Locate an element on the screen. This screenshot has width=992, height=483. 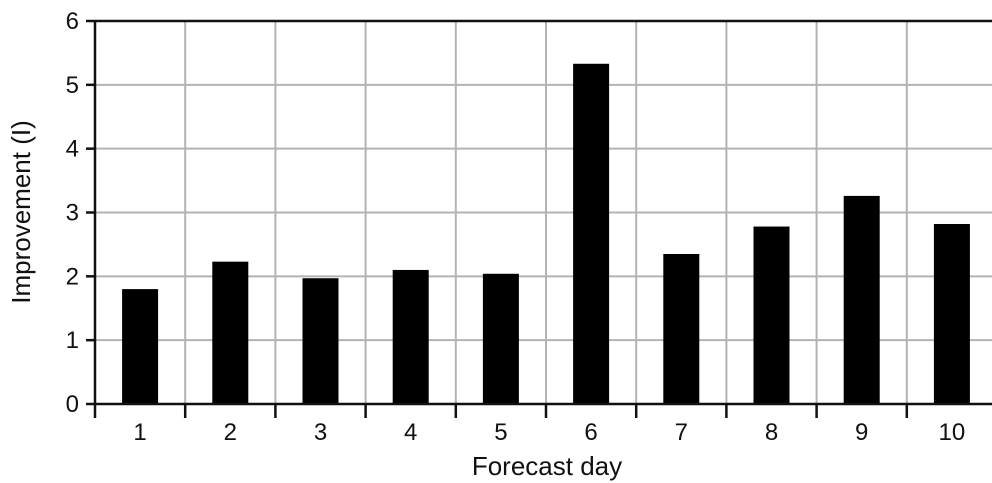
x-tick-label: 9 is located at coordinates (861, 432).